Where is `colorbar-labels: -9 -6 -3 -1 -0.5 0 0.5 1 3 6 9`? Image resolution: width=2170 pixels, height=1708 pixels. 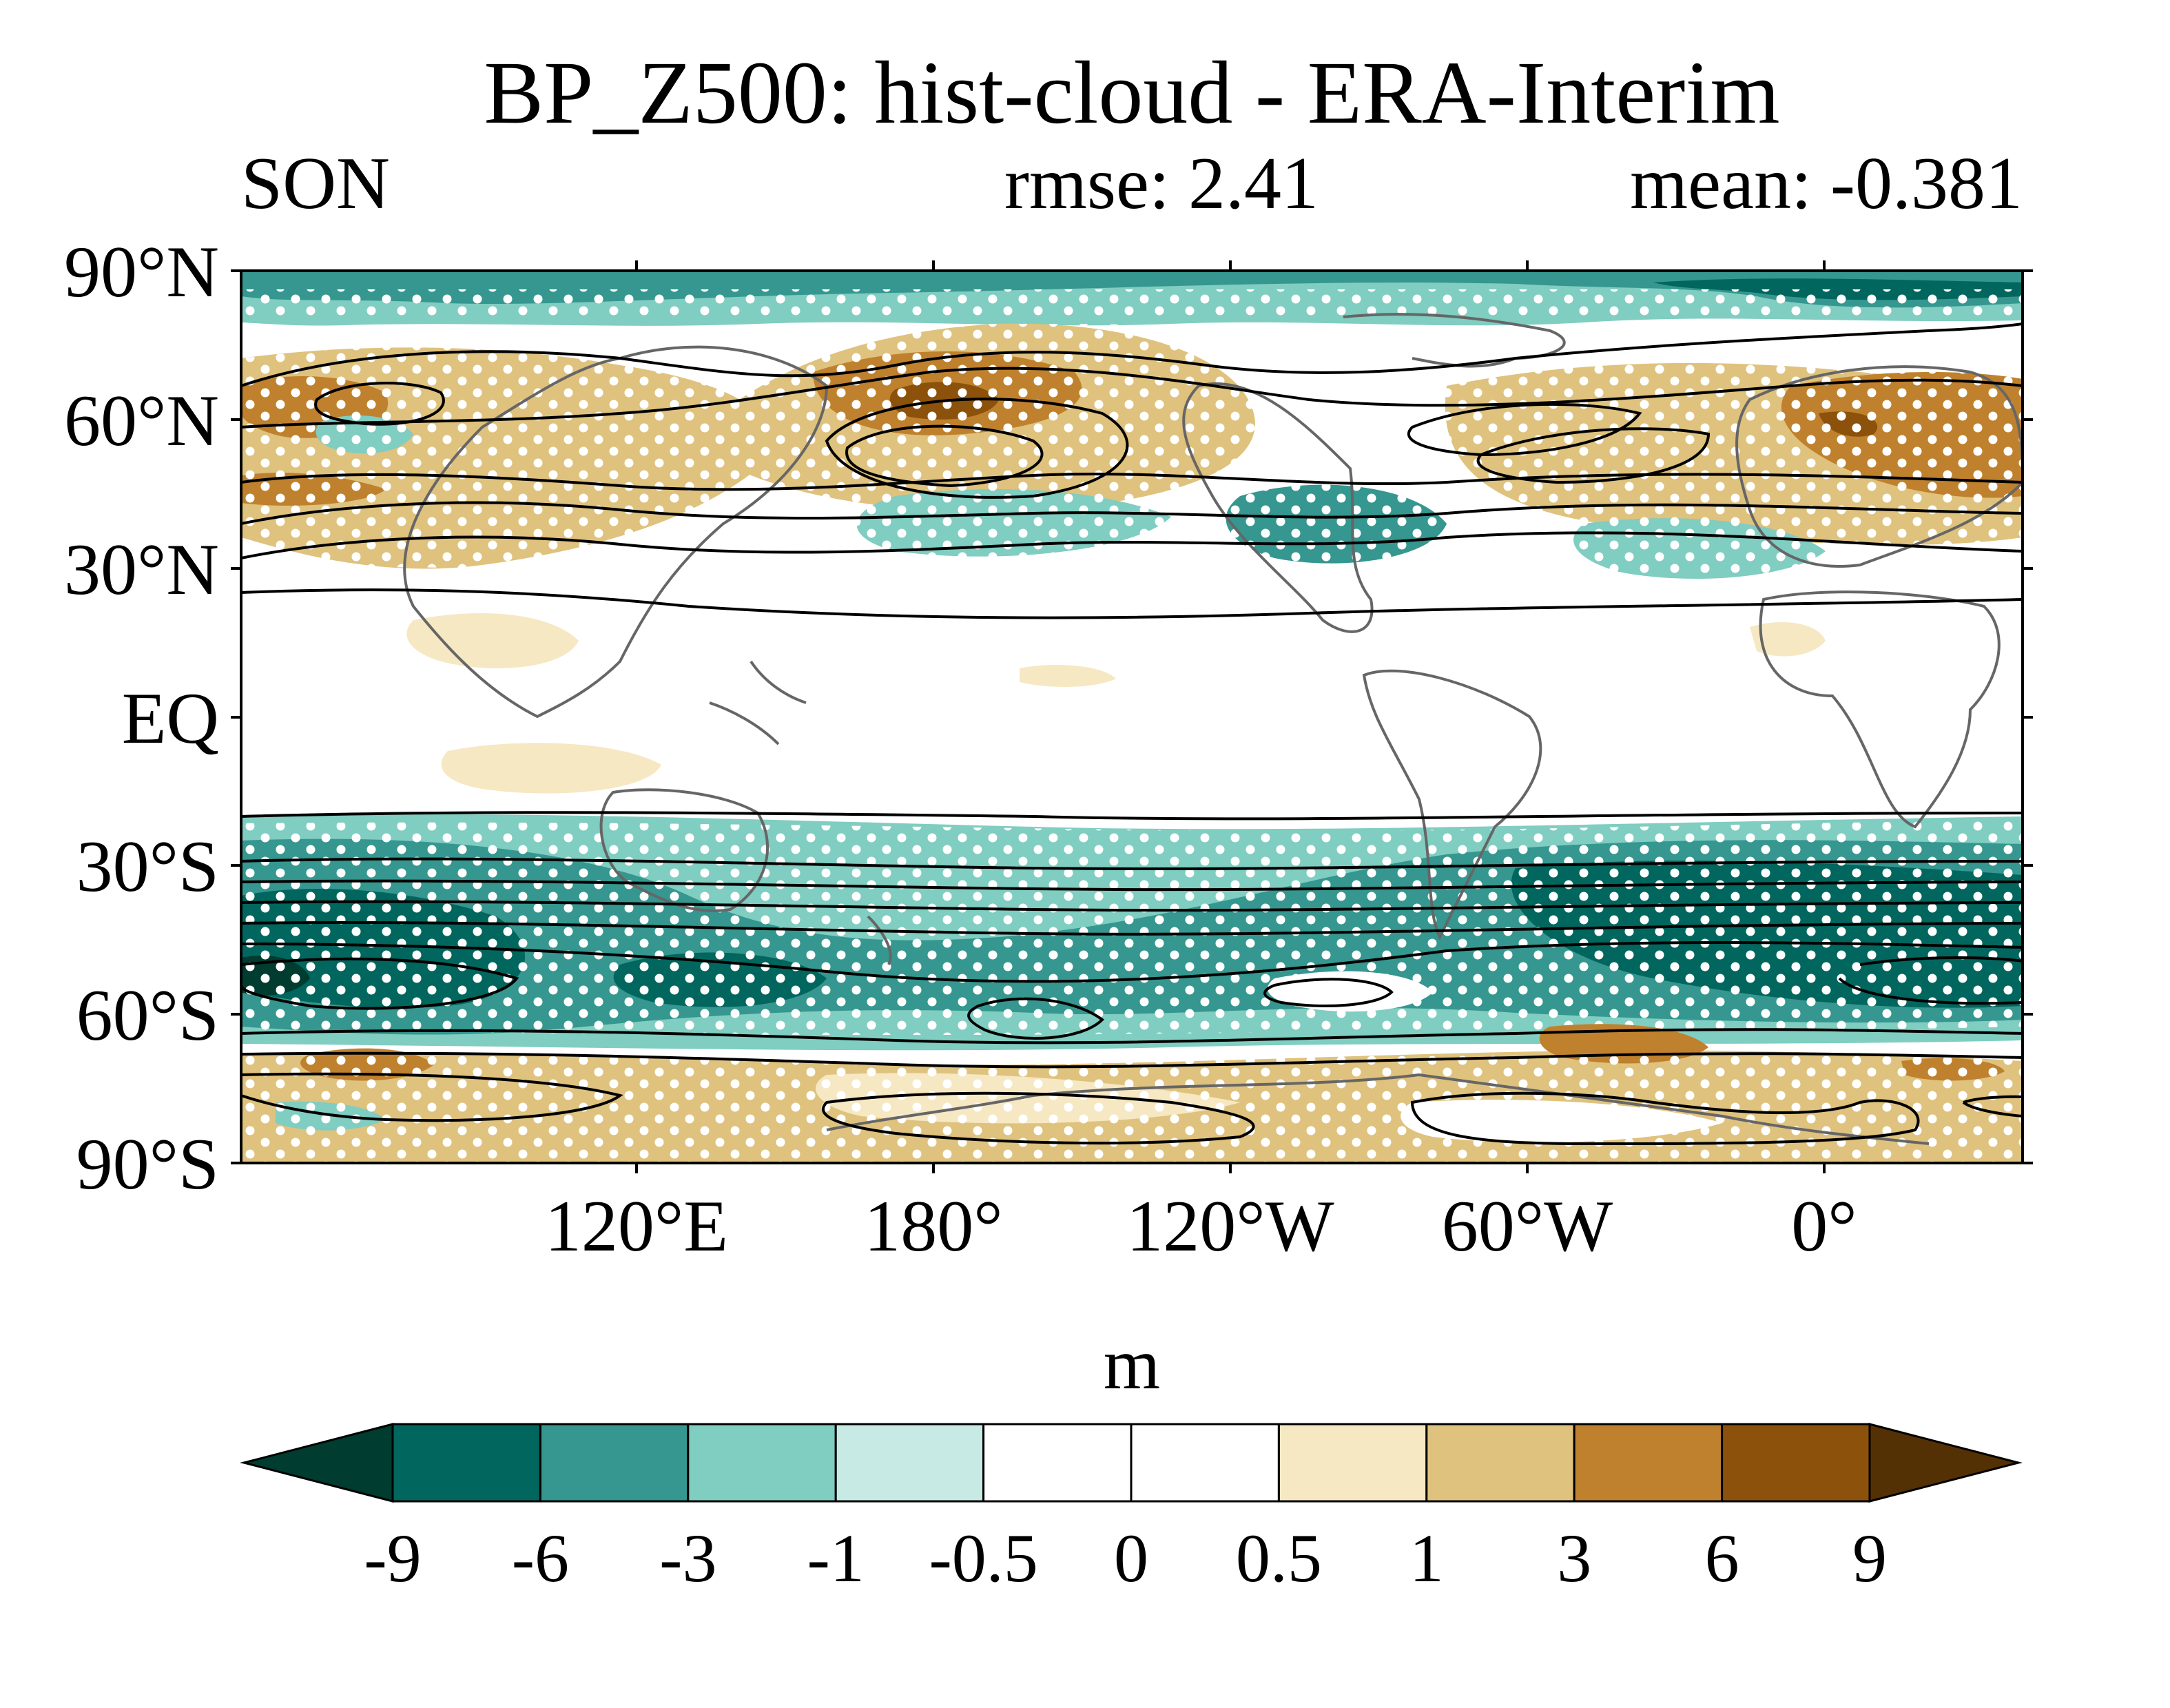 colorbar-labels: -9 -6 -3 -1 -0.5 0 0.5 1 3 6 9 is located at coordinates (1125, 1558).